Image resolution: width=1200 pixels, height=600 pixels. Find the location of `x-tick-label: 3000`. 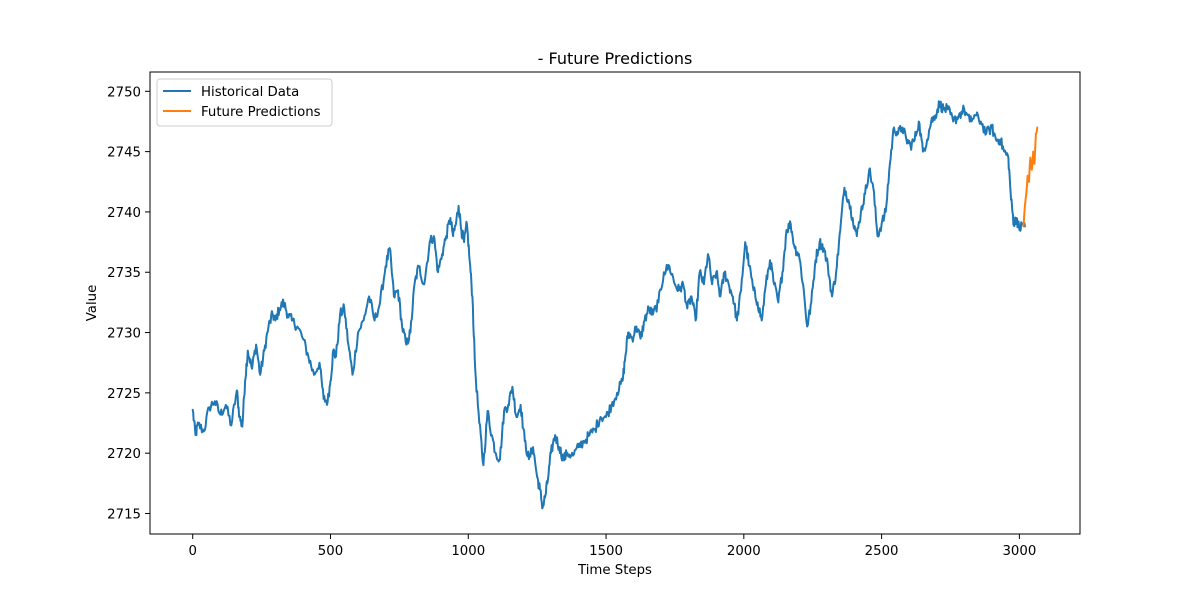

x-tick-label: 3000 is located at coordinates (1019, 551).